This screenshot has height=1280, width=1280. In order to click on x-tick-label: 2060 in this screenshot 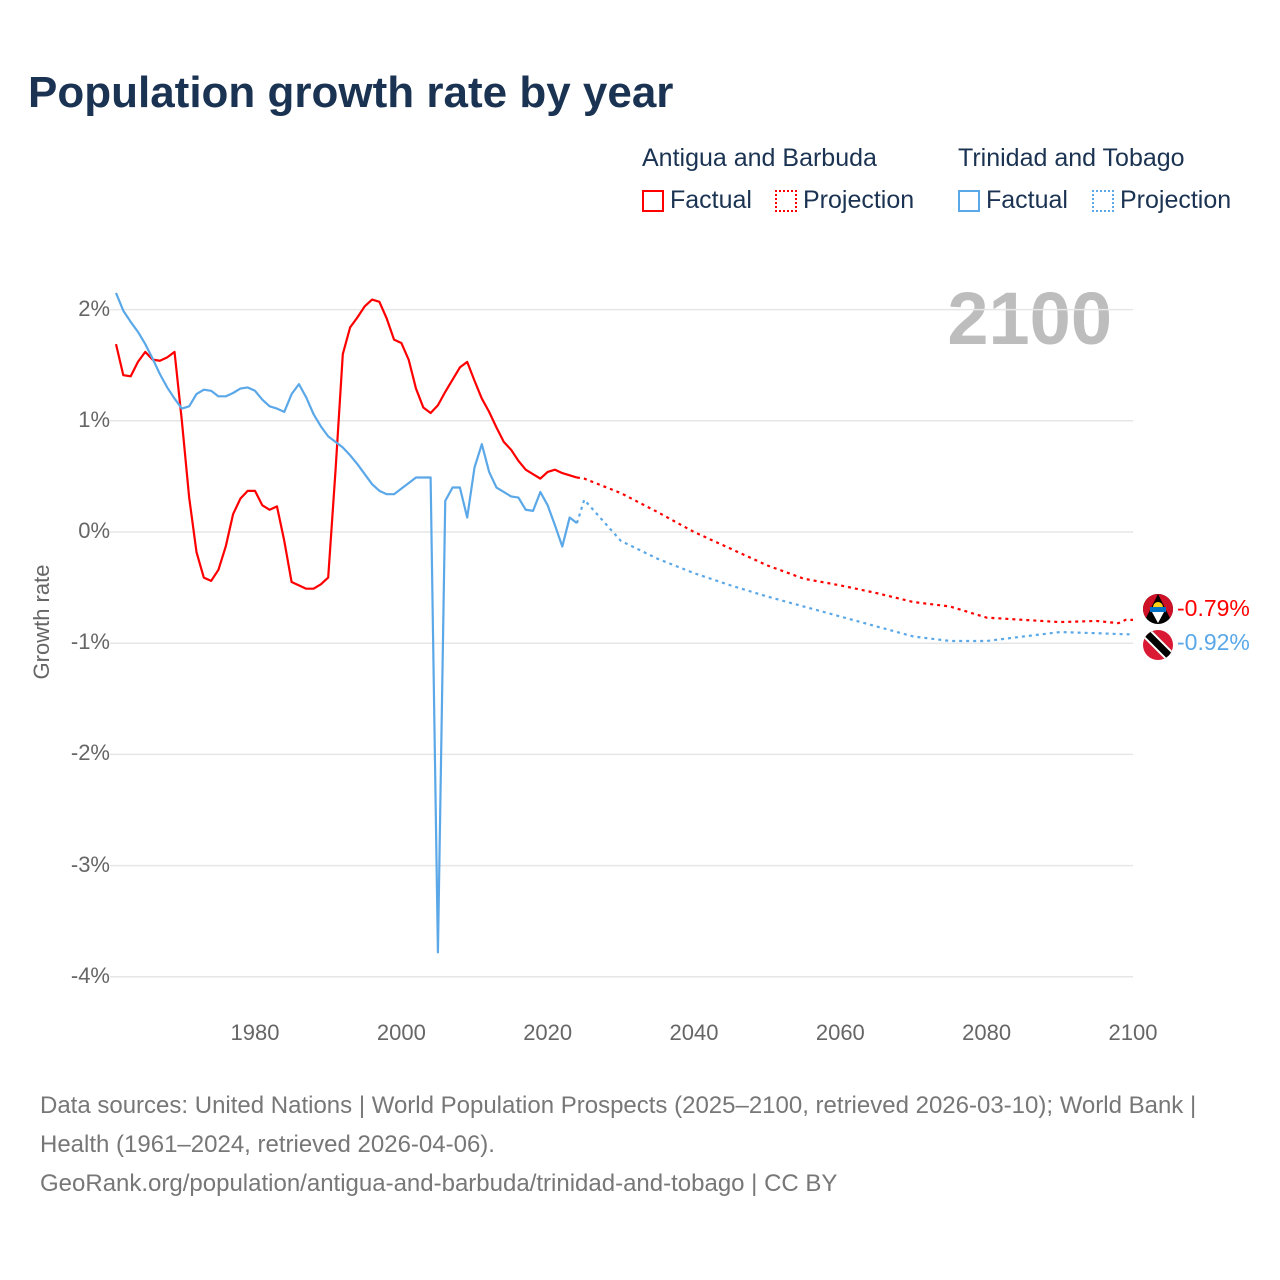, I will do `click(840, 1032)`.